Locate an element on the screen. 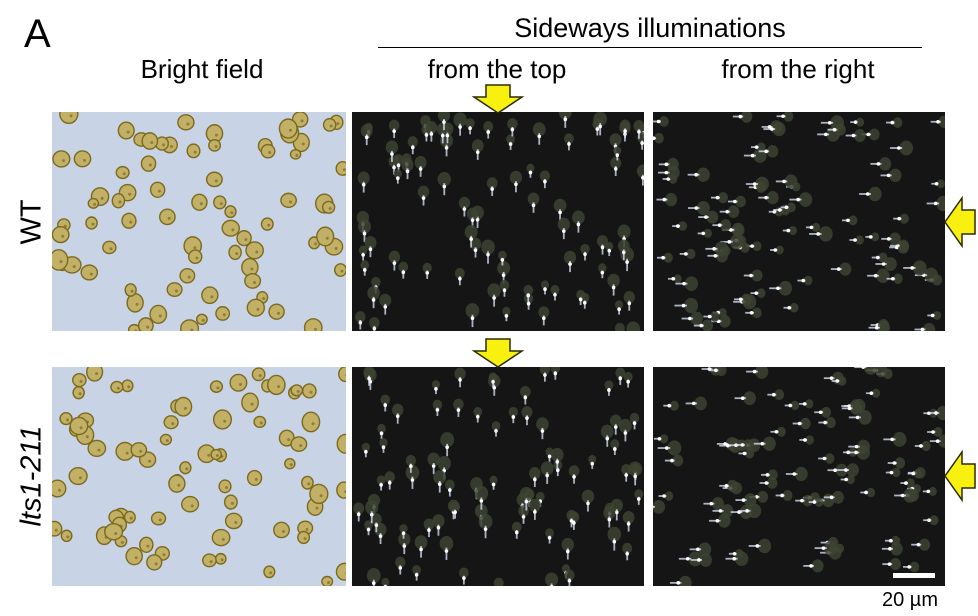  scale-bar is located at coordinates (914, 575).